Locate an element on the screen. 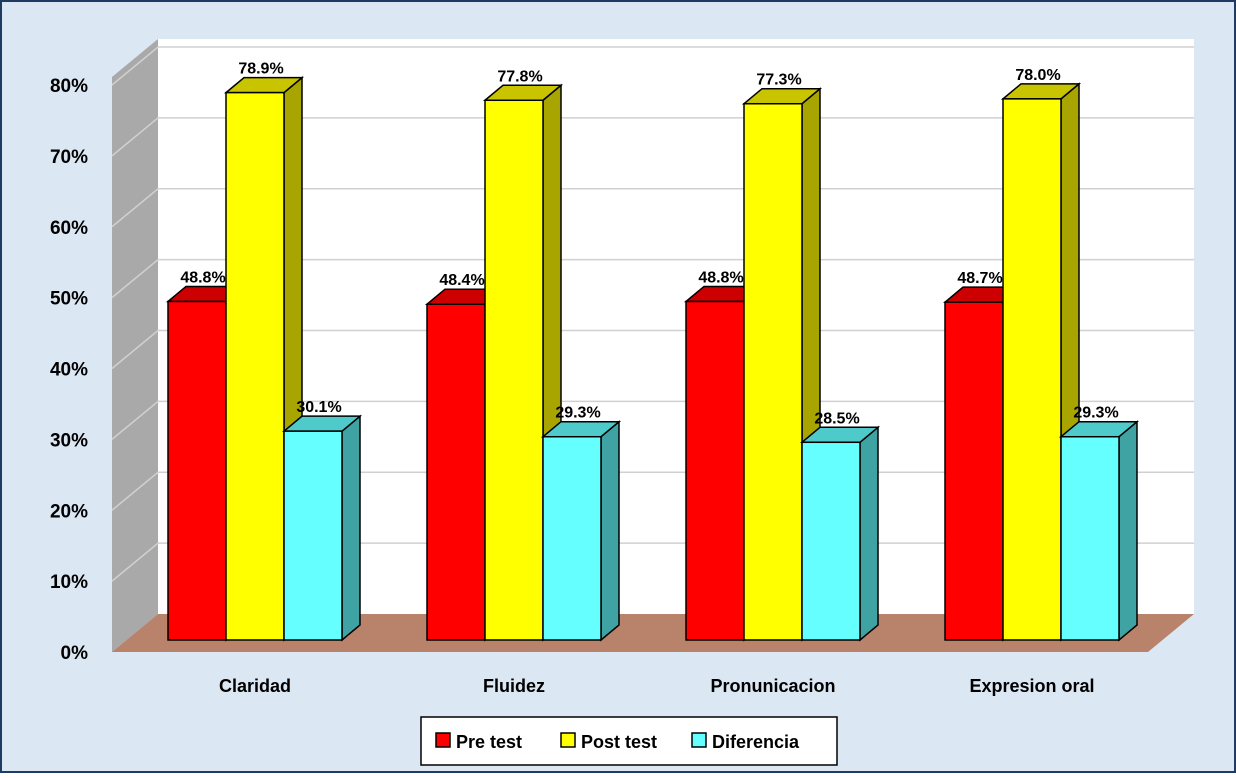 This screenshot has width=1236, height=778. floor is located at coordinates (653, 633).